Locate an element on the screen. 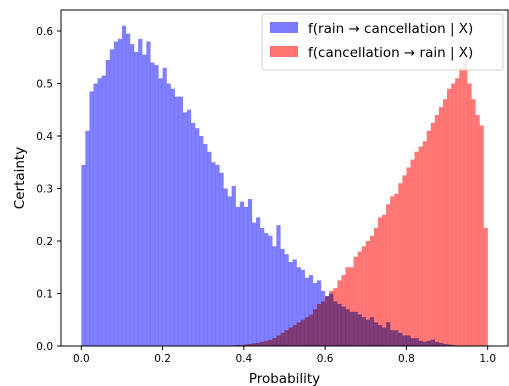  x-tick-label: 0.0 is located at coordinates (81, 359).